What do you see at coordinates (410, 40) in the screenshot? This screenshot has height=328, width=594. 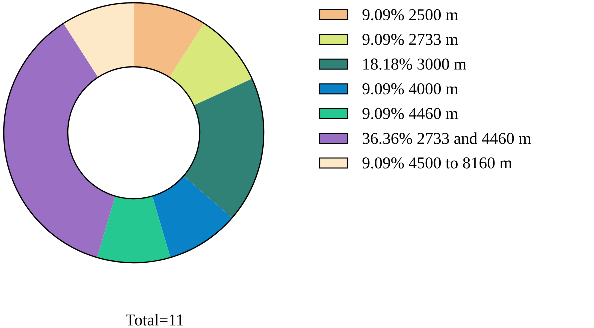 I see `legend-label: 9.09% 2733 m` at bounding box center [410, 40].